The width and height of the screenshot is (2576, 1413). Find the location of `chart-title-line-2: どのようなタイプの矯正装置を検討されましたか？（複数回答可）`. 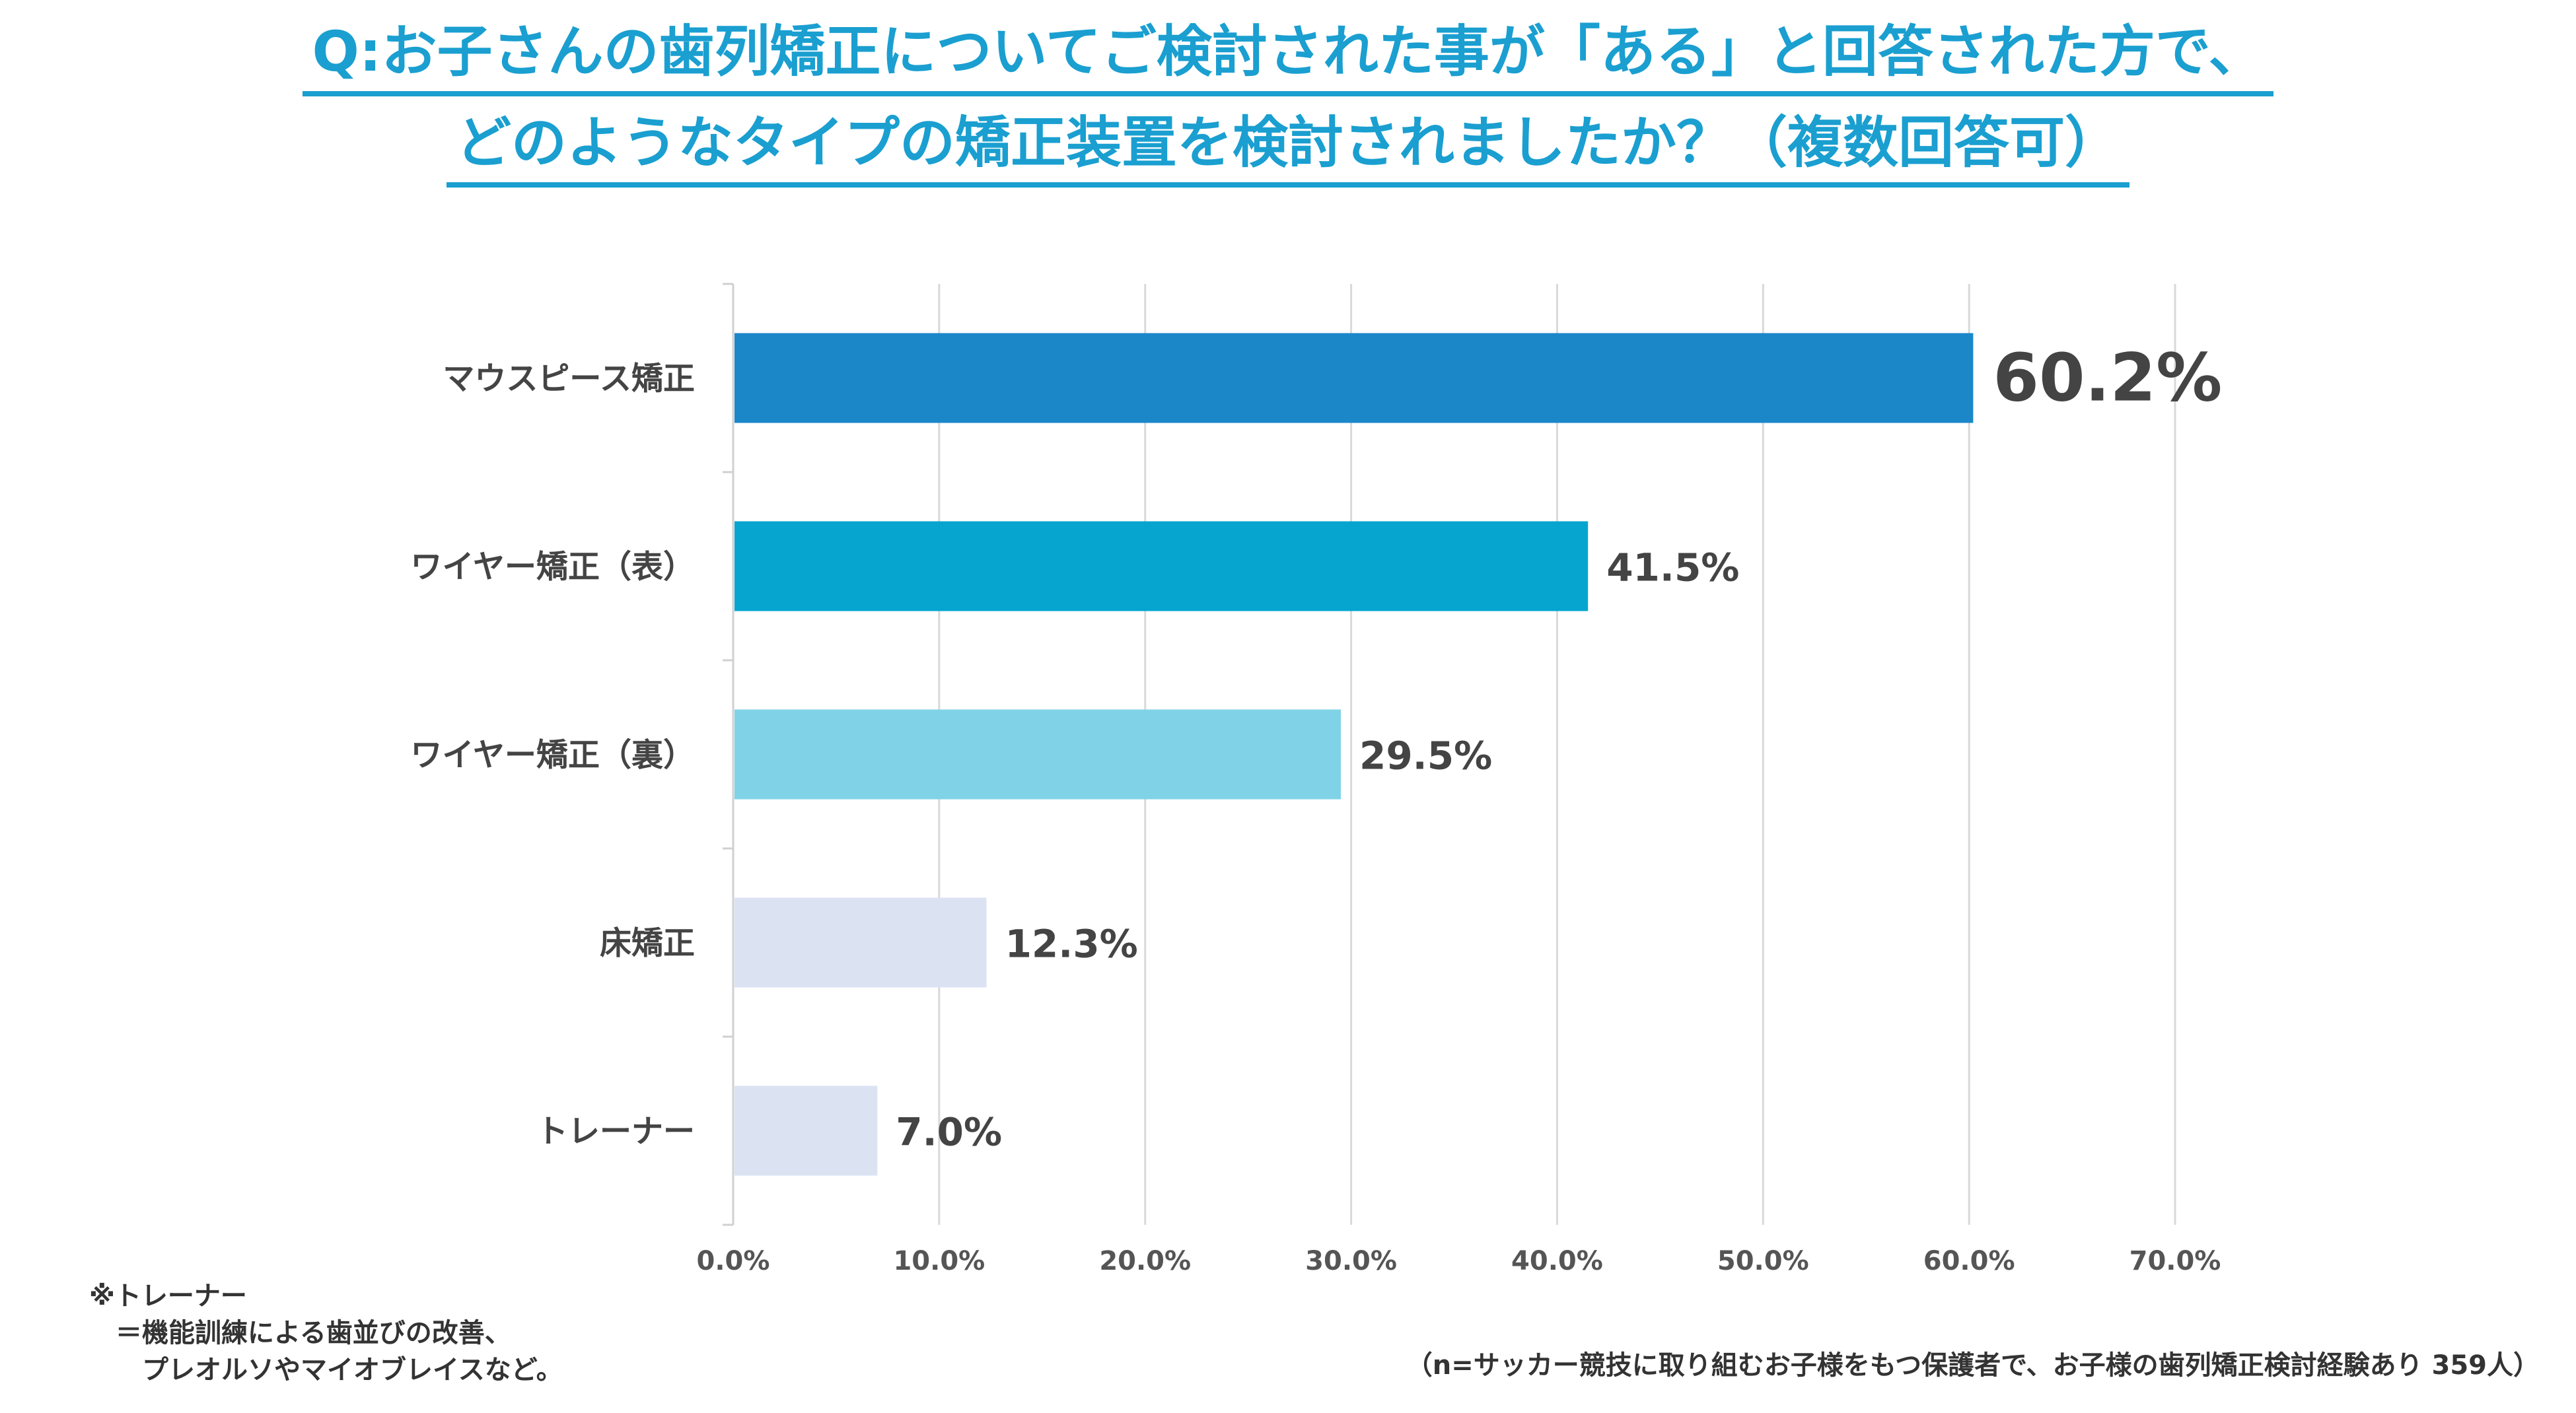

chart-title-line-2: どのようなタイプの矯正装置を検討されましたか？（複数回答可） is located at coordinates (1287, 145).